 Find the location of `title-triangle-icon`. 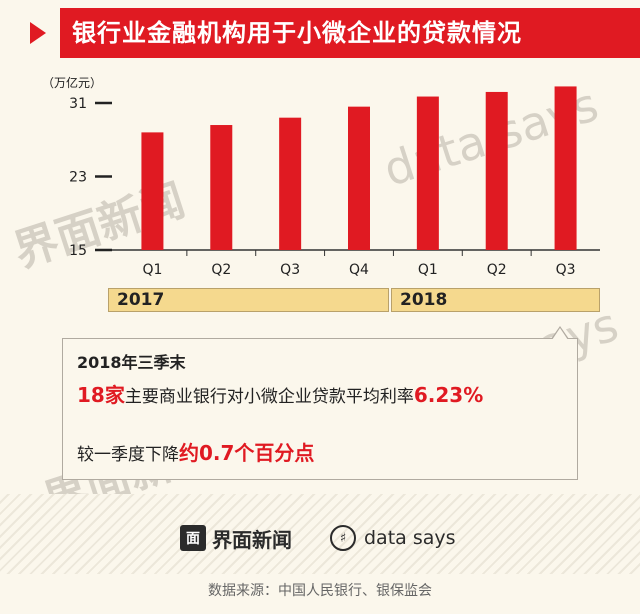

title-triangle-icon is located at coordinates (38, 33).